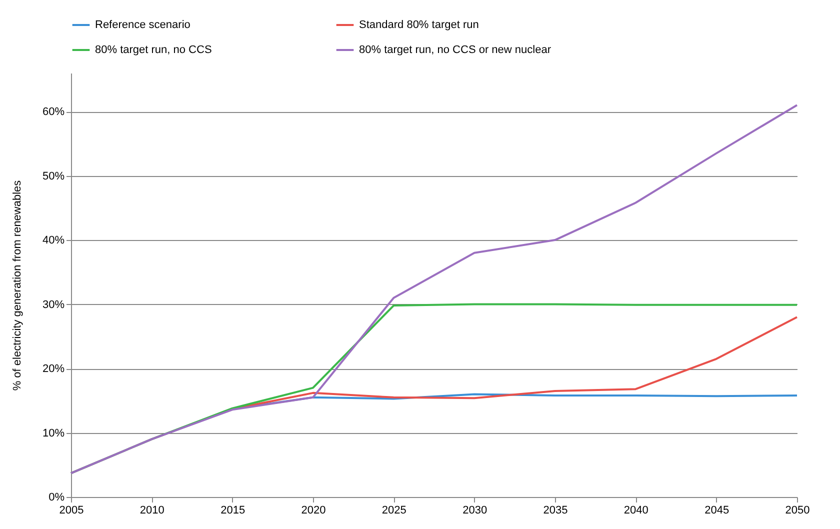 The image size is (840, 529). Describe the element at coordinates (53, 176) in the screenshot. I see `y-tick-label: 50%` at that location.